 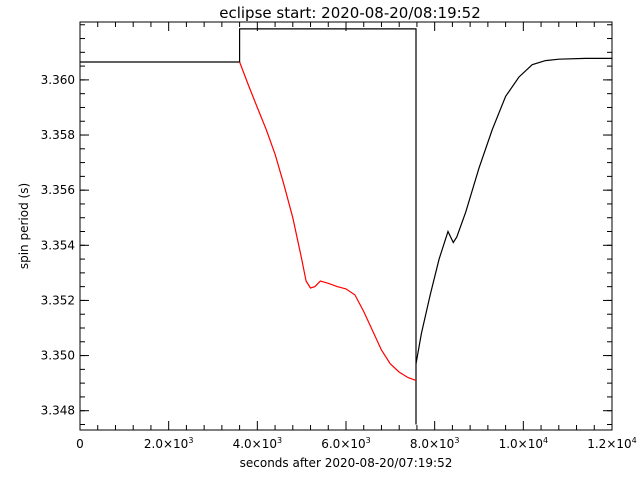 What do you see at coordinates (435, 443) in the screenshot?
I see `x-tick-label: 8.0×103` at bounding box center [435, 443].